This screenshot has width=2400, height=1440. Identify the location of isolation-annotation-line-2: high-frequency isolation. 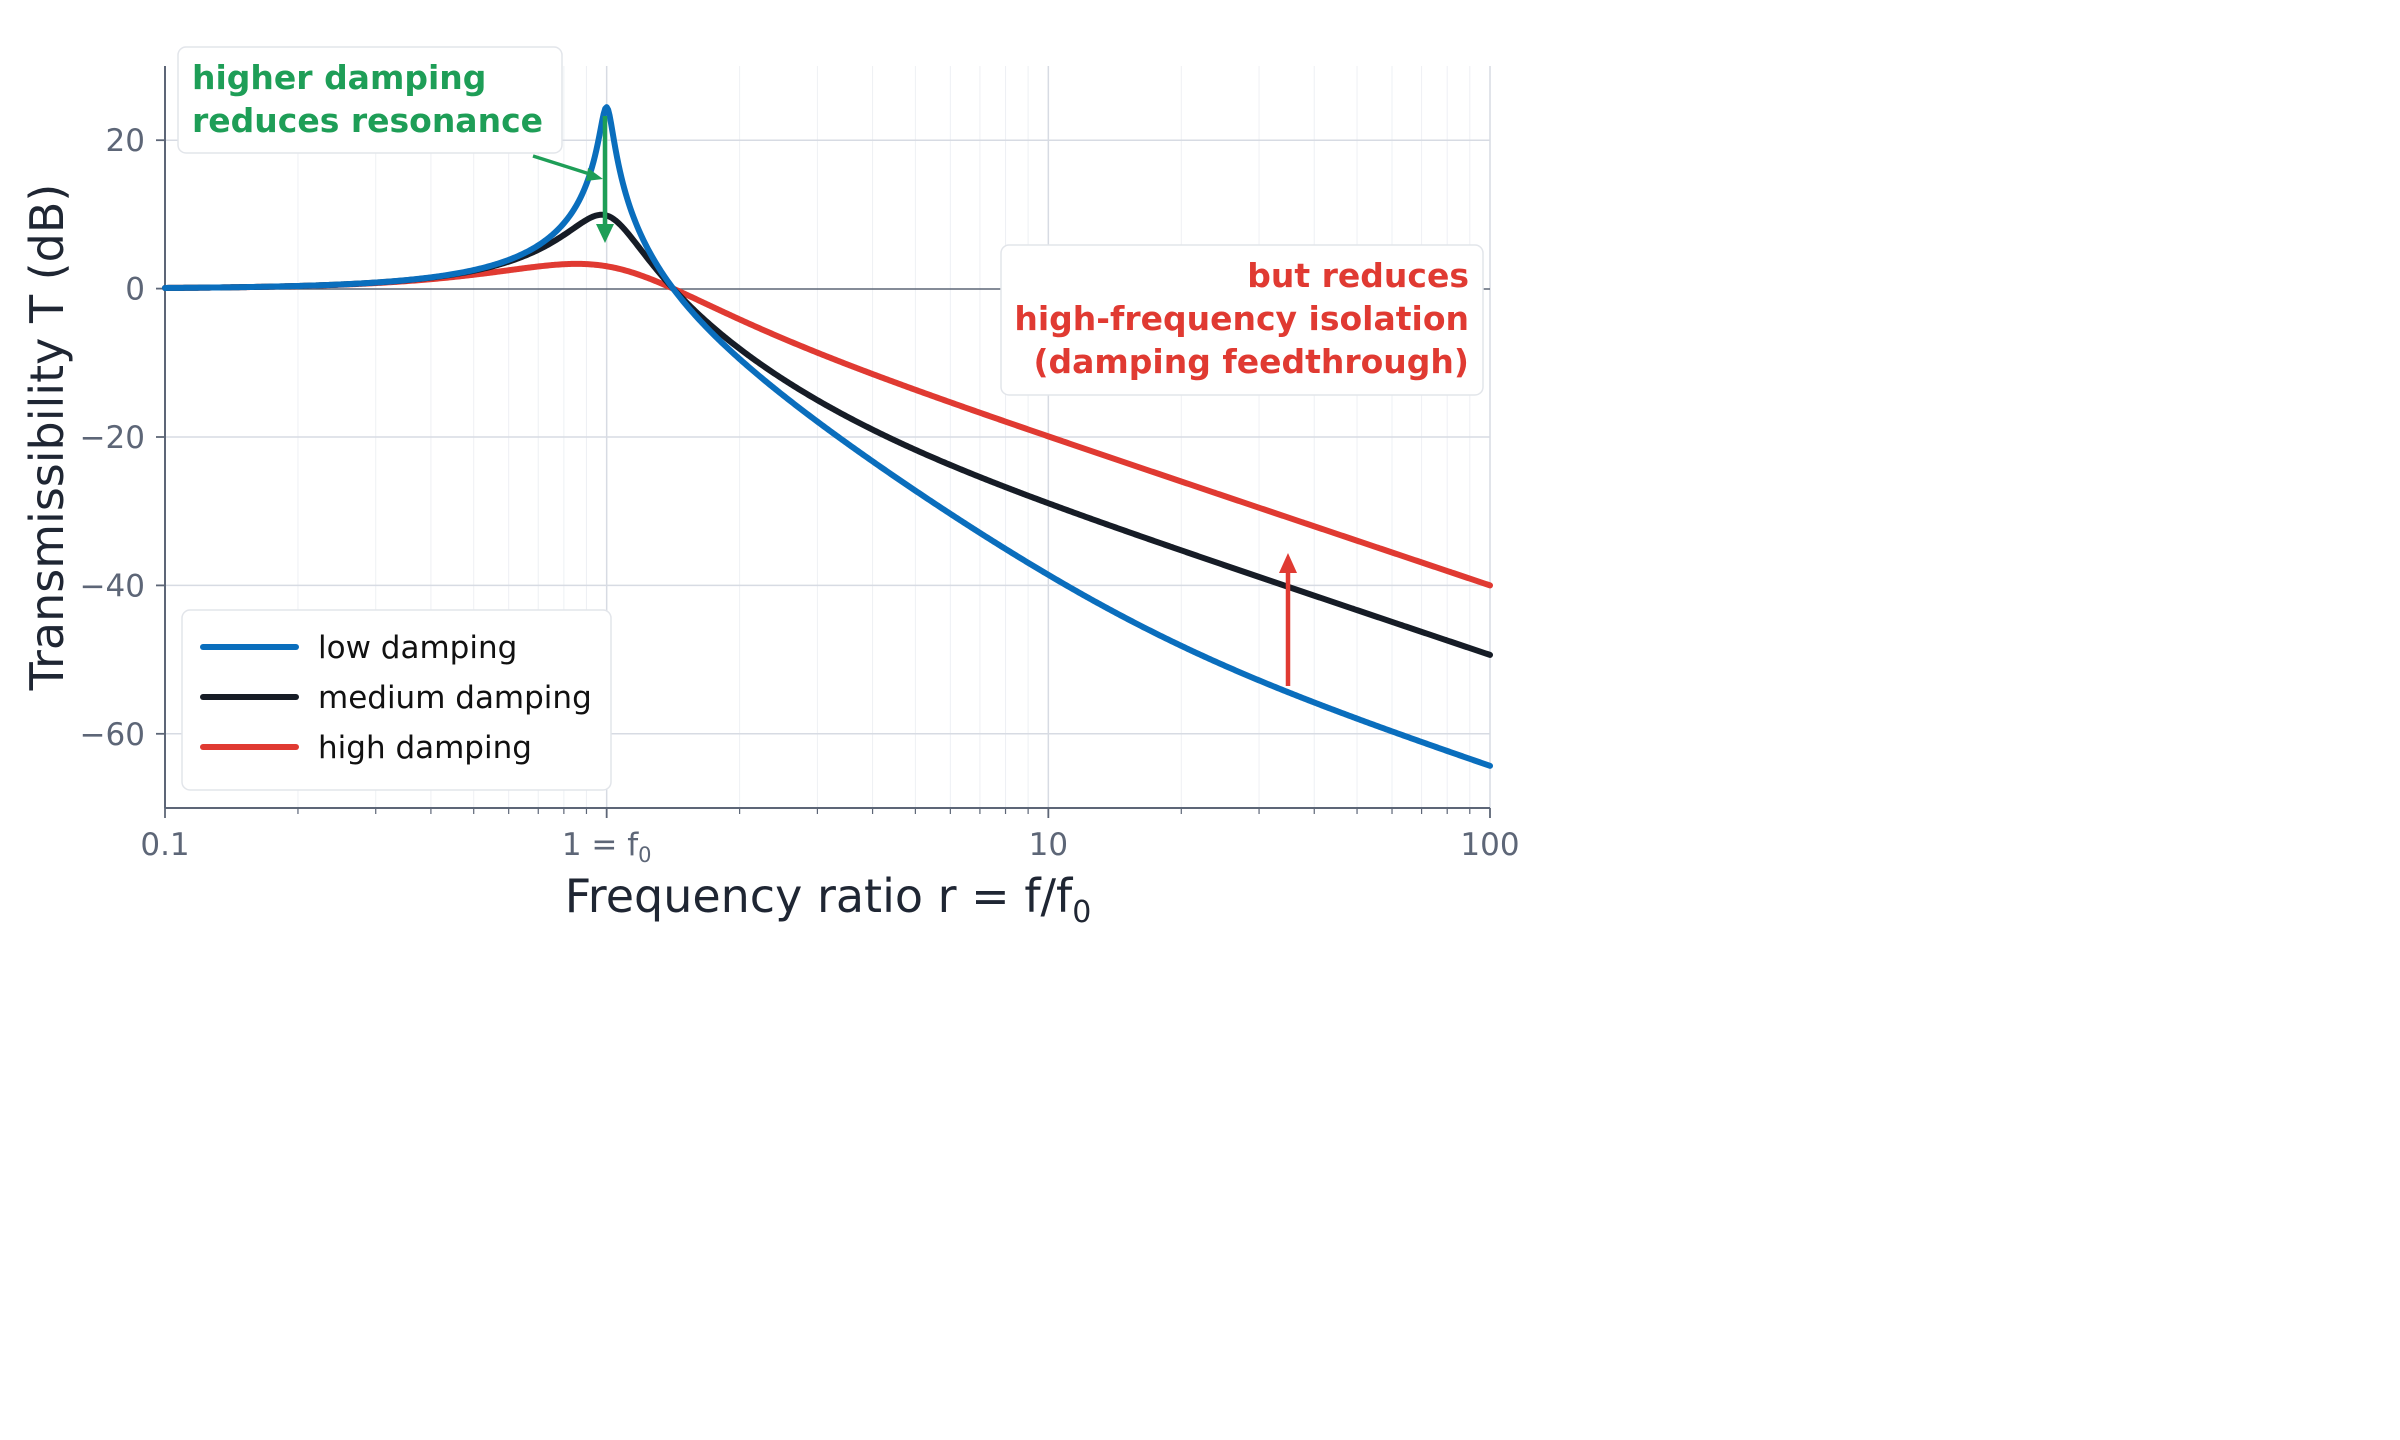
(1241, 318).